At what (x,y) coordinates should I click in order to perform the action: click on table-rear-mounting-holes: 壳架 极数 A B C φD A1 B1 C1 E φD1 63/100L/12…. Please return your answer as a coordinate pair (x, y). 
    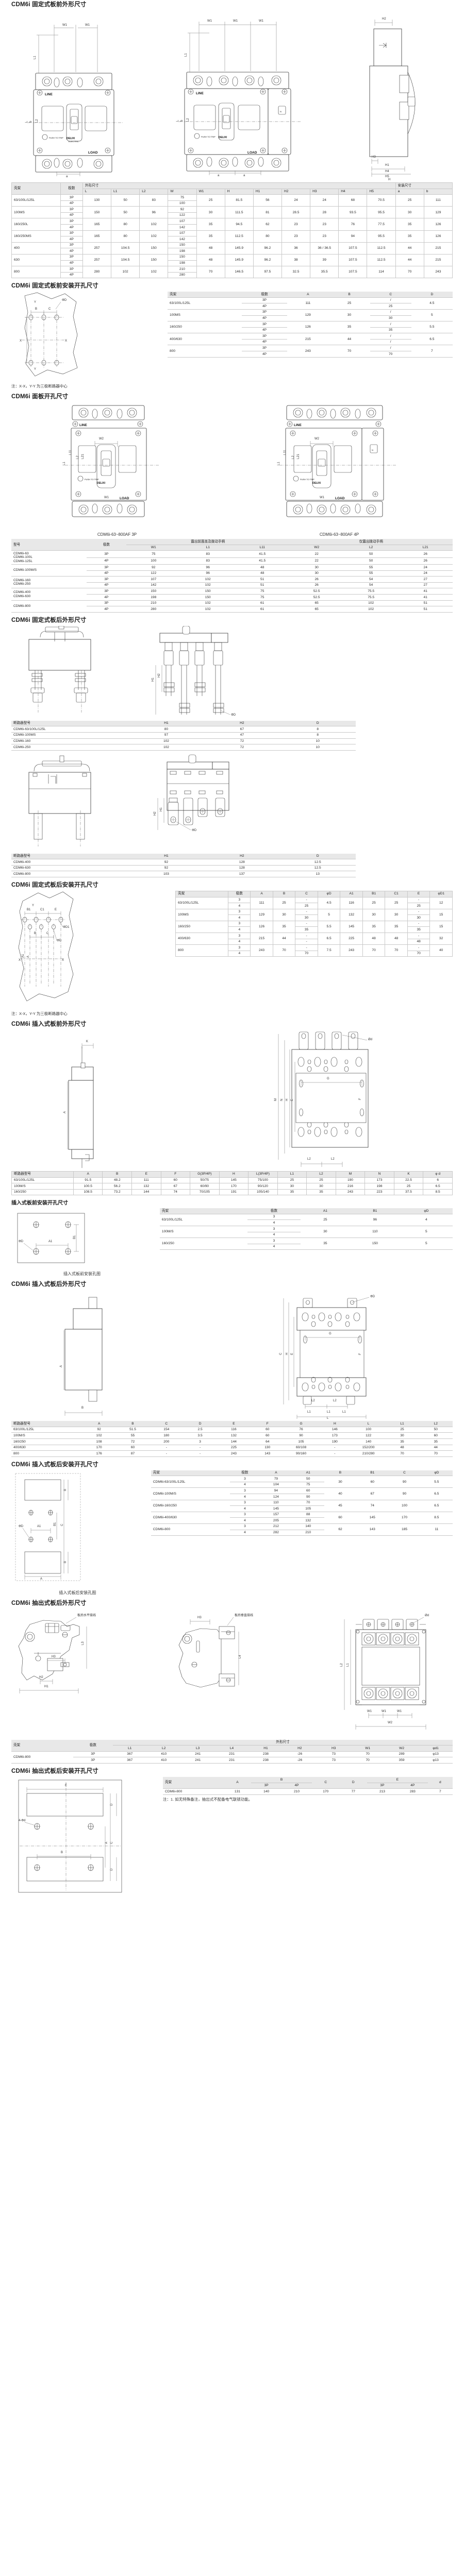
    Looking at the image, I should click on (314, 923).